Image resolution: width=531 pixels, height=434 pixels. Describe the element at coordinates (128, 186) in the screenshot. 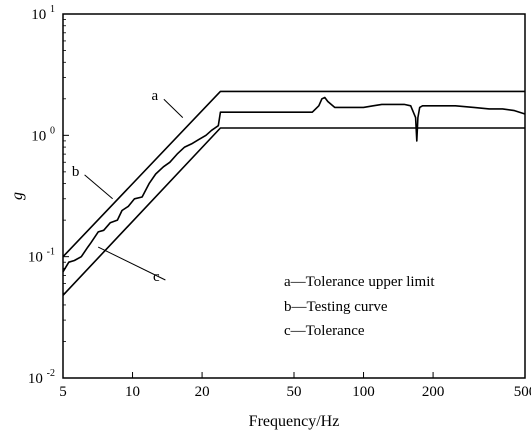

I see `curve-labels: a b c` at that location.